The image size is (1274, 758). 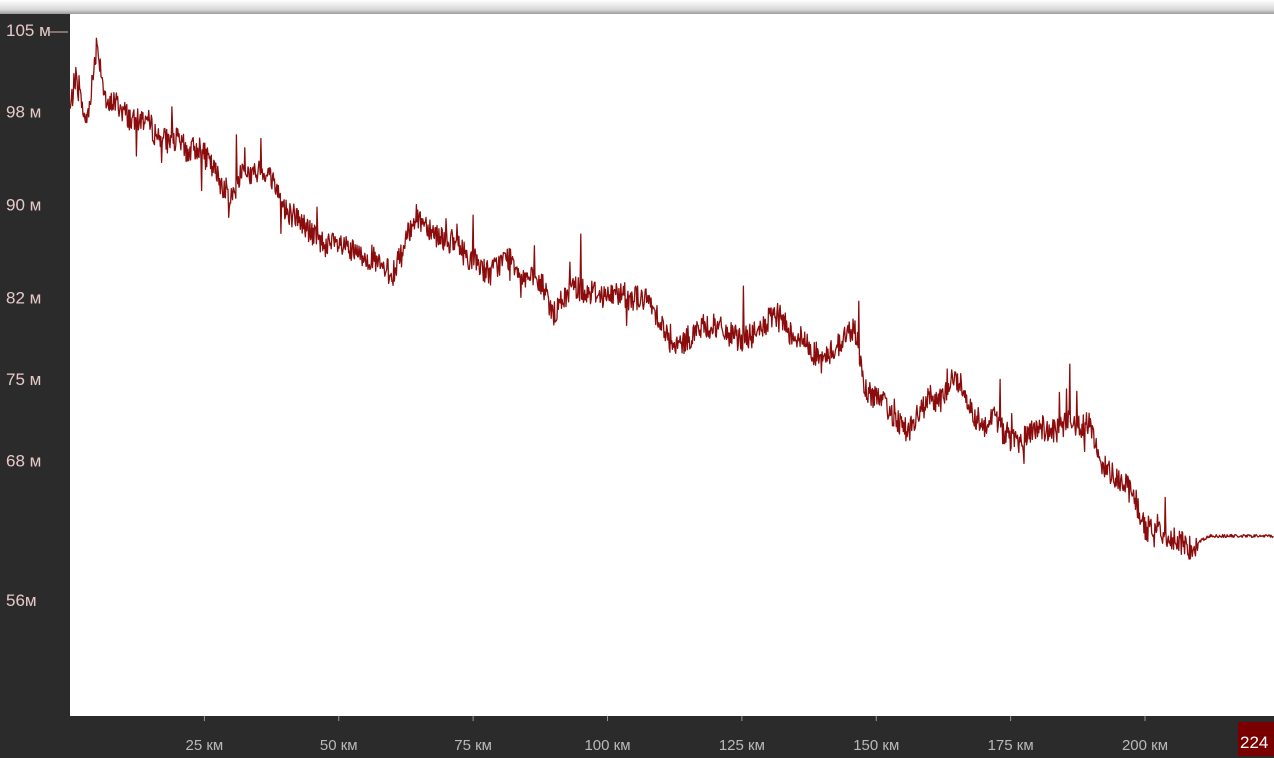 I want to click on y-tick-label: 98 м, so click(x=23, y=111).